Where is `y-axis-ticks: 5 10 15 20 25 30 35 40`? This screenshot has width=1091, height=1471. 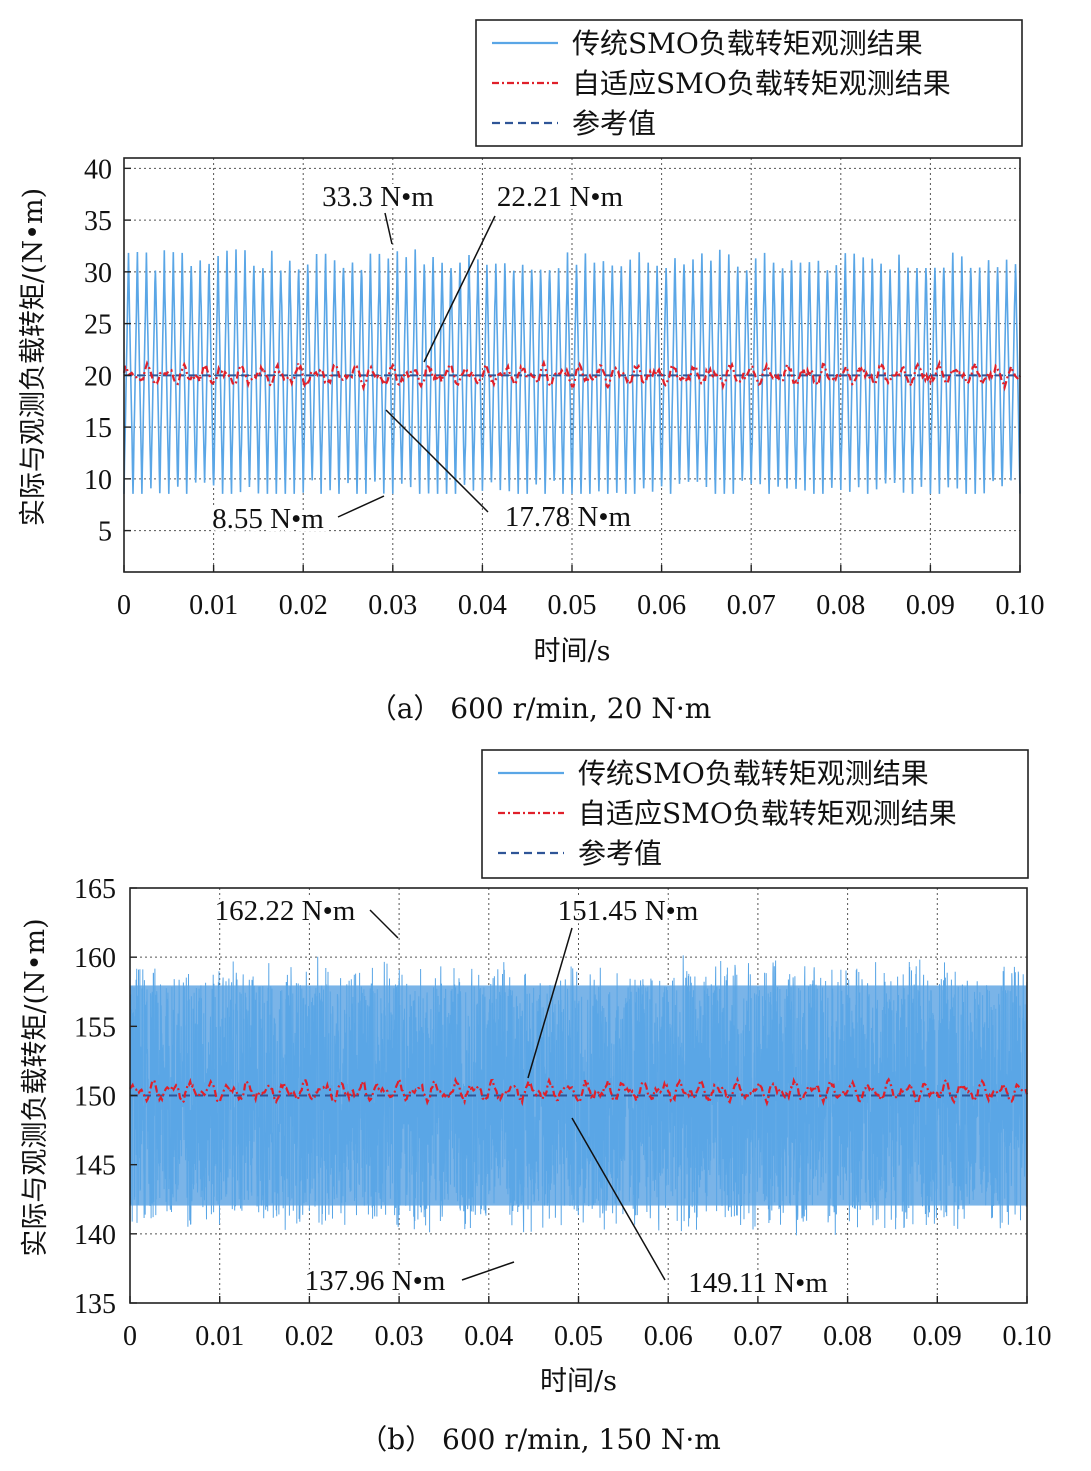
y-axis-ticks: 5 10 15 20 25 30 35 40 is located at coordinates (107, 351).